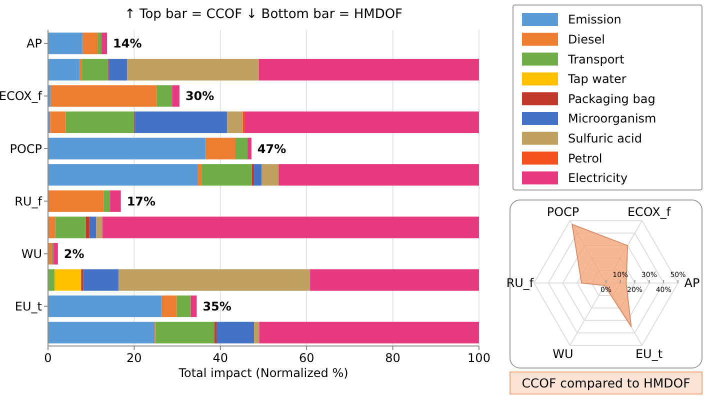  What do you see at coordinates (605, 139) in the screenshot?
I see `legend-label: Sulfuric acid` at bounding box center [605, 139].